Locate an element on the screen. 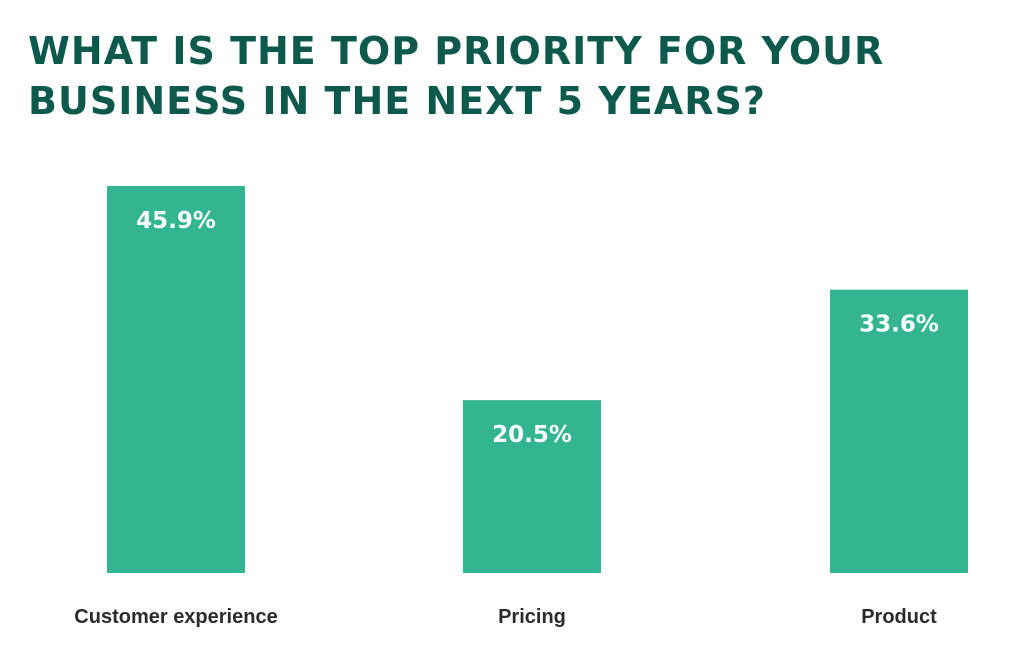 This screenshot has width=1024, height=645. chart-title-line-1: WHAT IS THE TOP PRIORITY FOR YOUR is located at coordinates (456, 51).